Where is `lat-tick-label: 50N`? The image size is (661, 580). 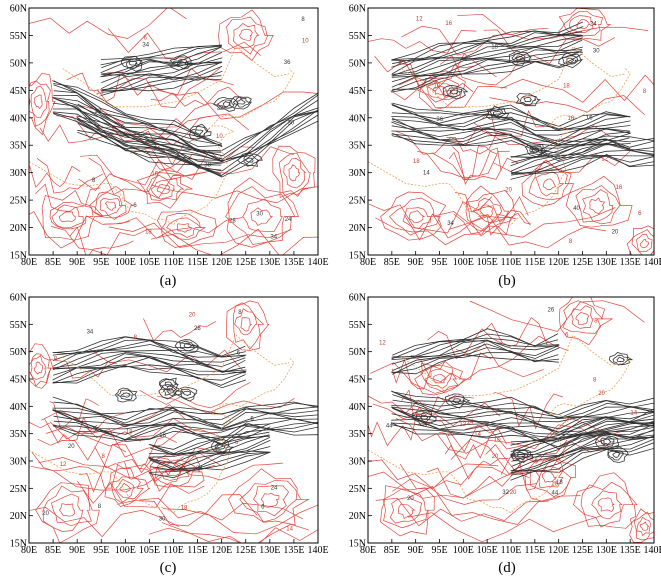 lat-tick-label: 50N is located at coordinates (18, 63).